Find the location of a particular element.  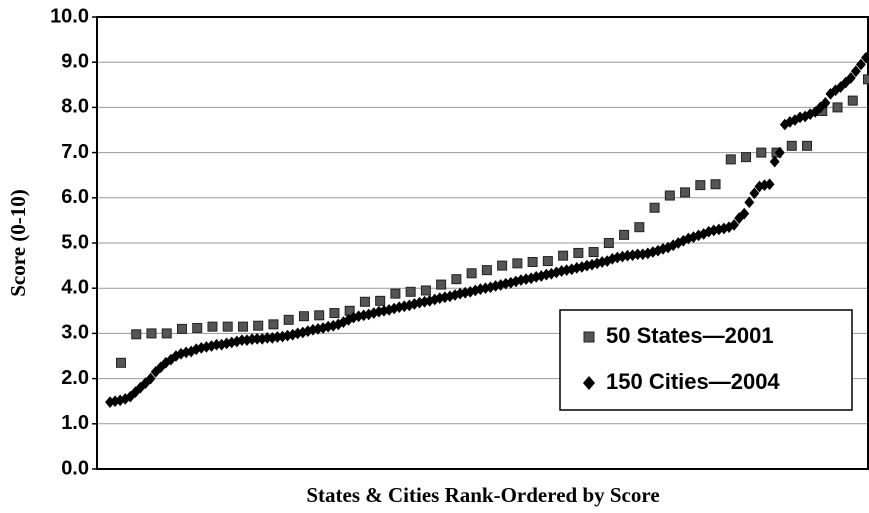

y-tick-label: 1.0 is located at coordinates (75, 423).